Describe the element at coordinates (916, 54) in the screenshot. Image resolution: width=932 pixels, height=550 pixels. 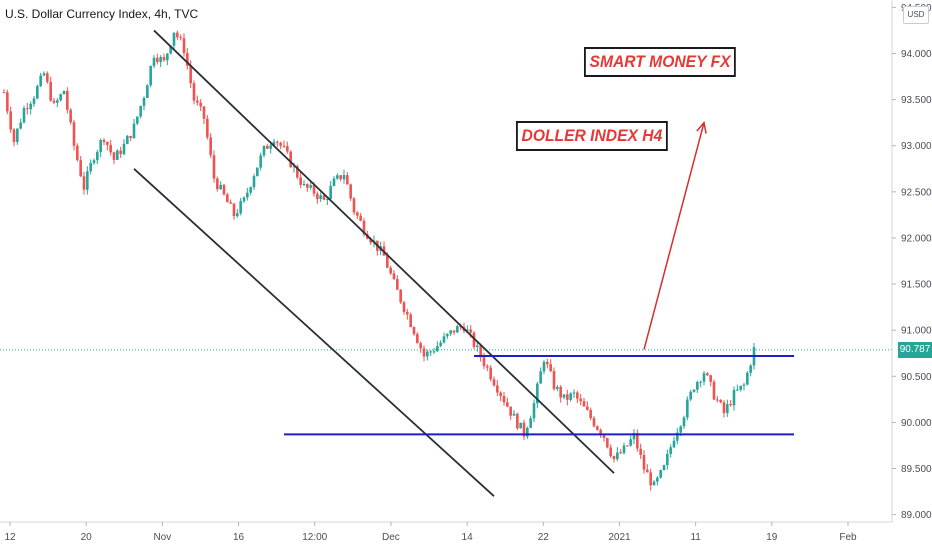
I see `price-tick-label: 94.000` at that location.